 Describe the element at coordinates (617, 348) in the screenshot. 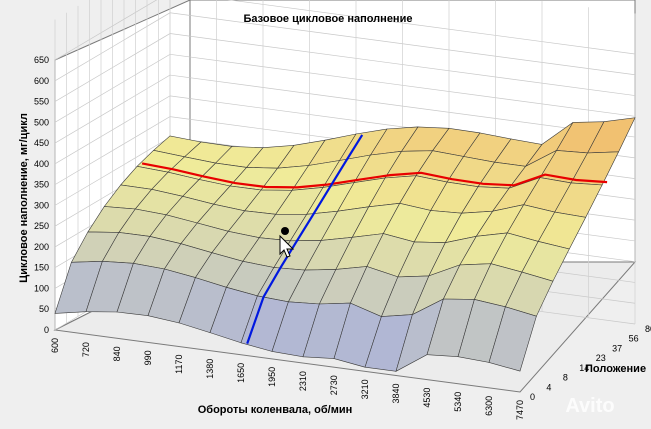

I see `position-tick-label: 37` at that location.